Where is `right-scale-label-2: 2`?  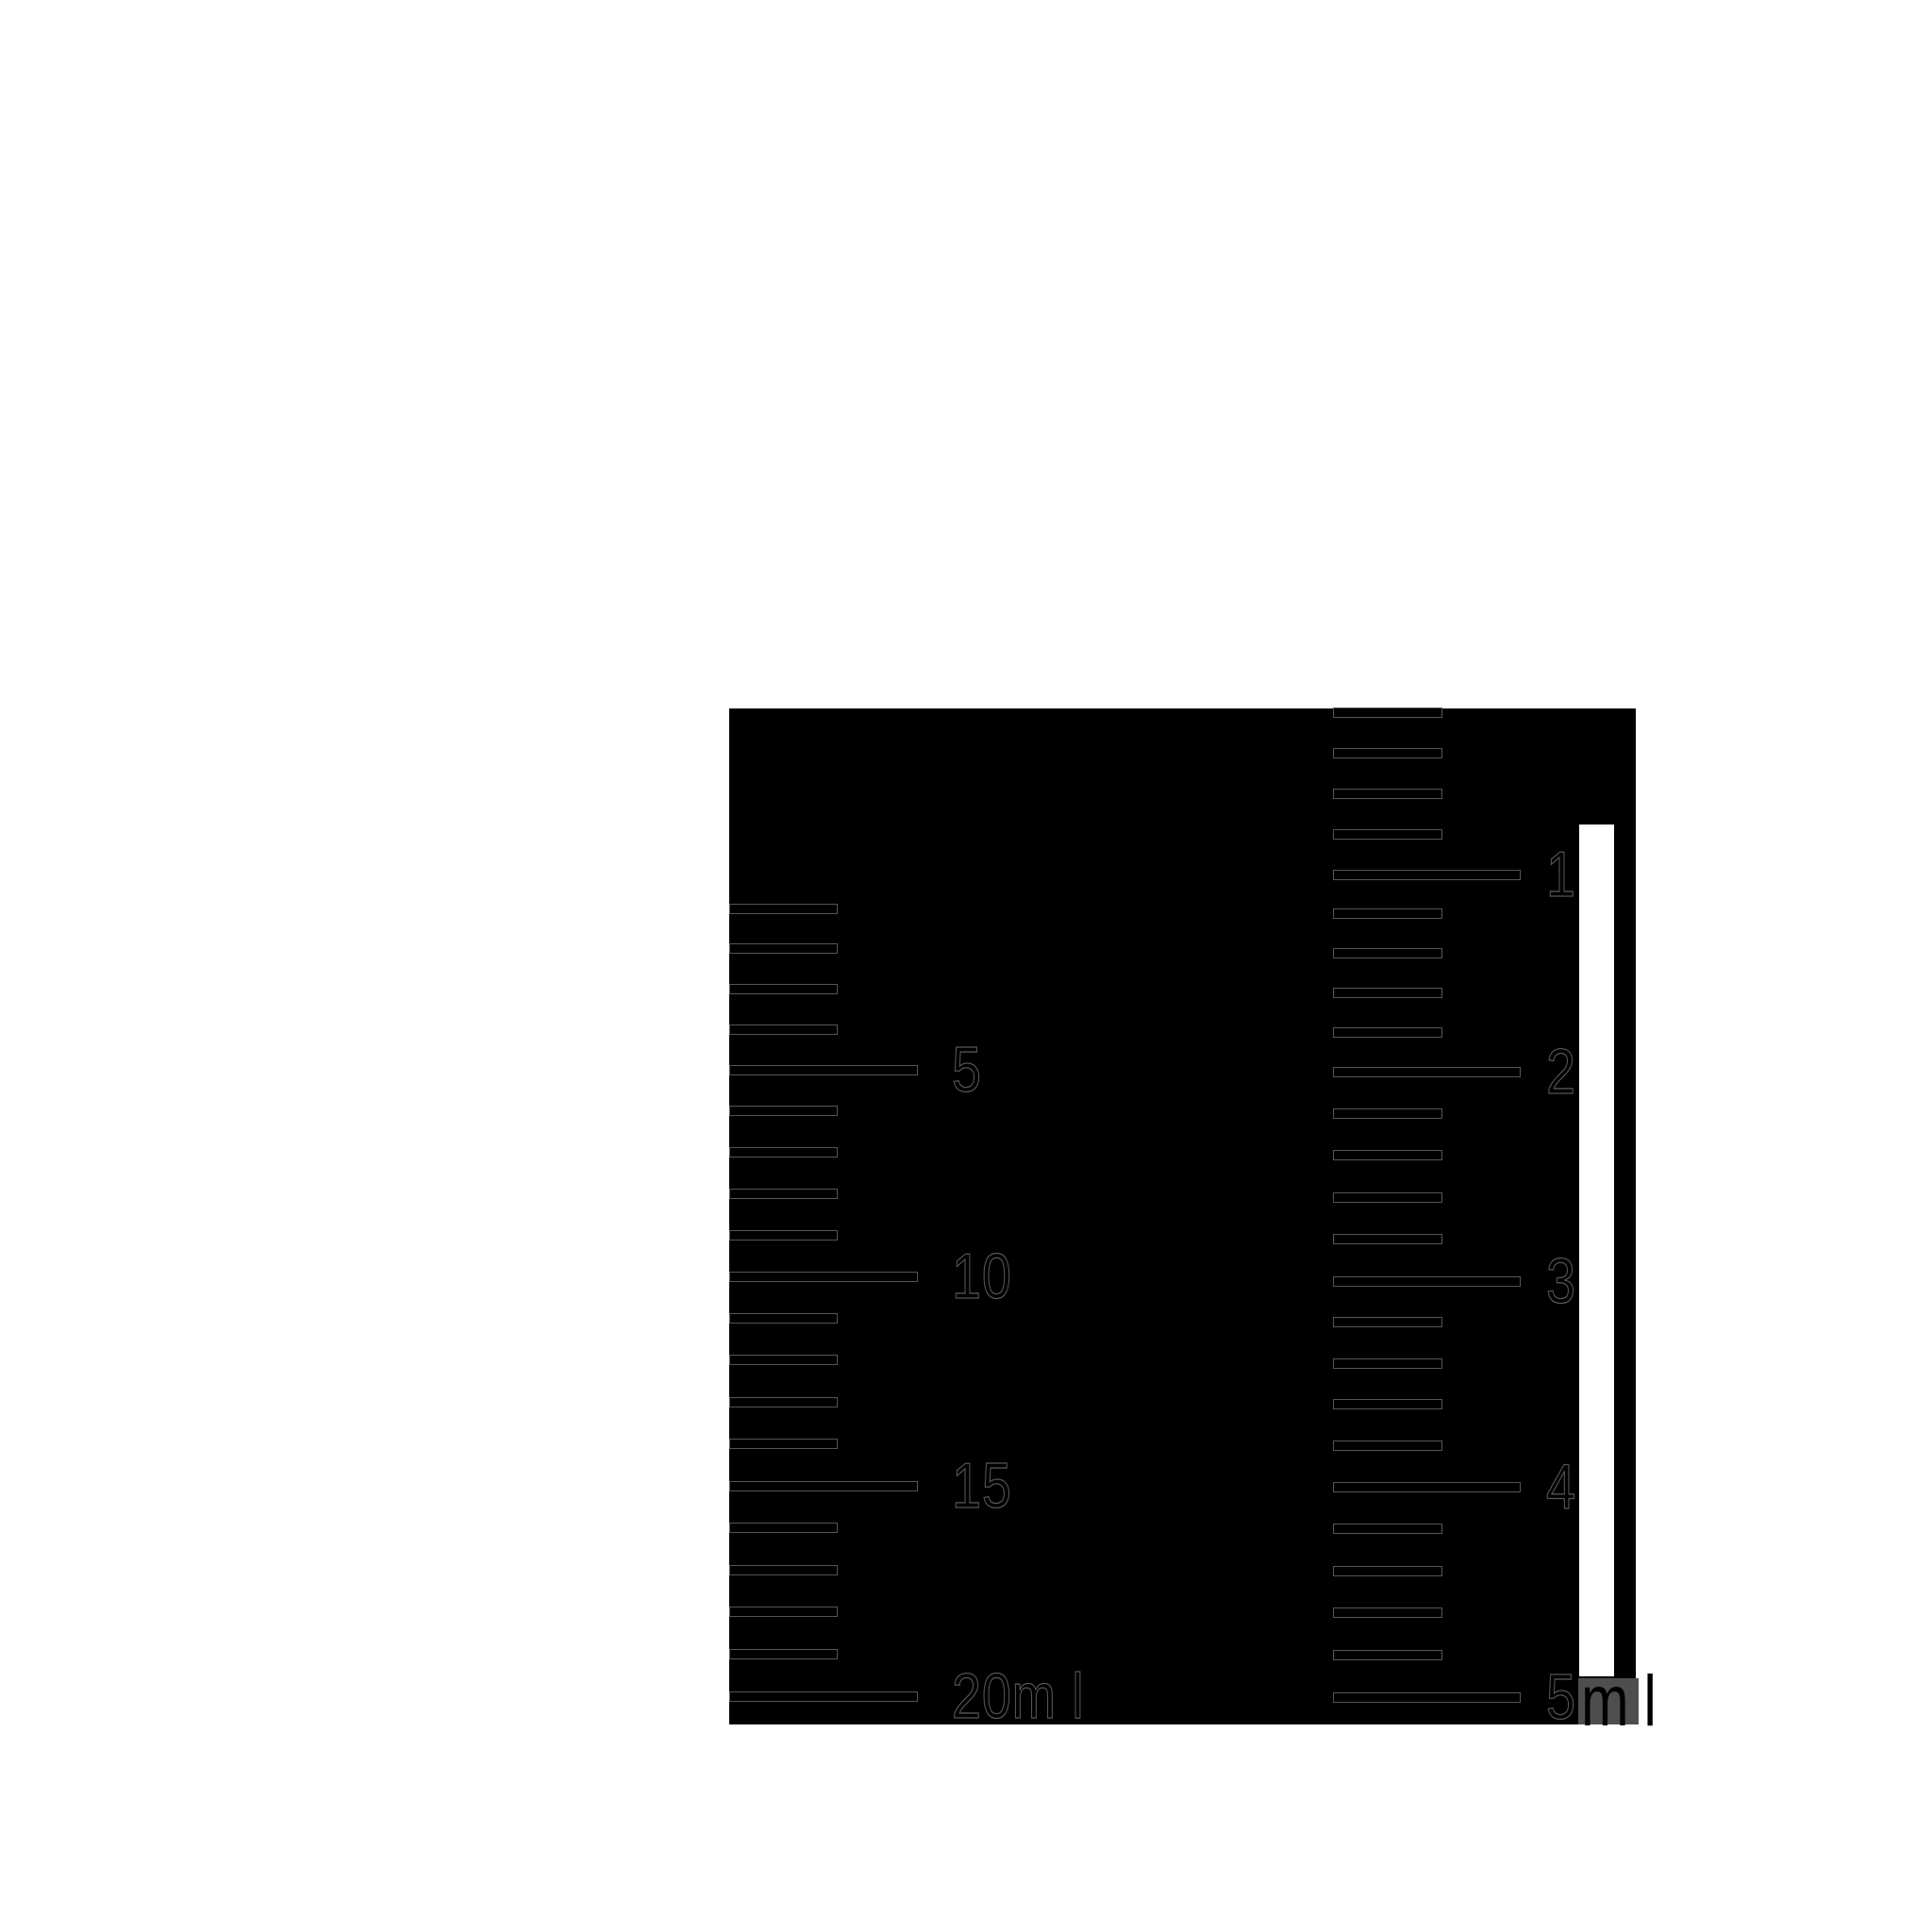 right-scale-label-2: 2 is located at coordinates (1561, 1072).